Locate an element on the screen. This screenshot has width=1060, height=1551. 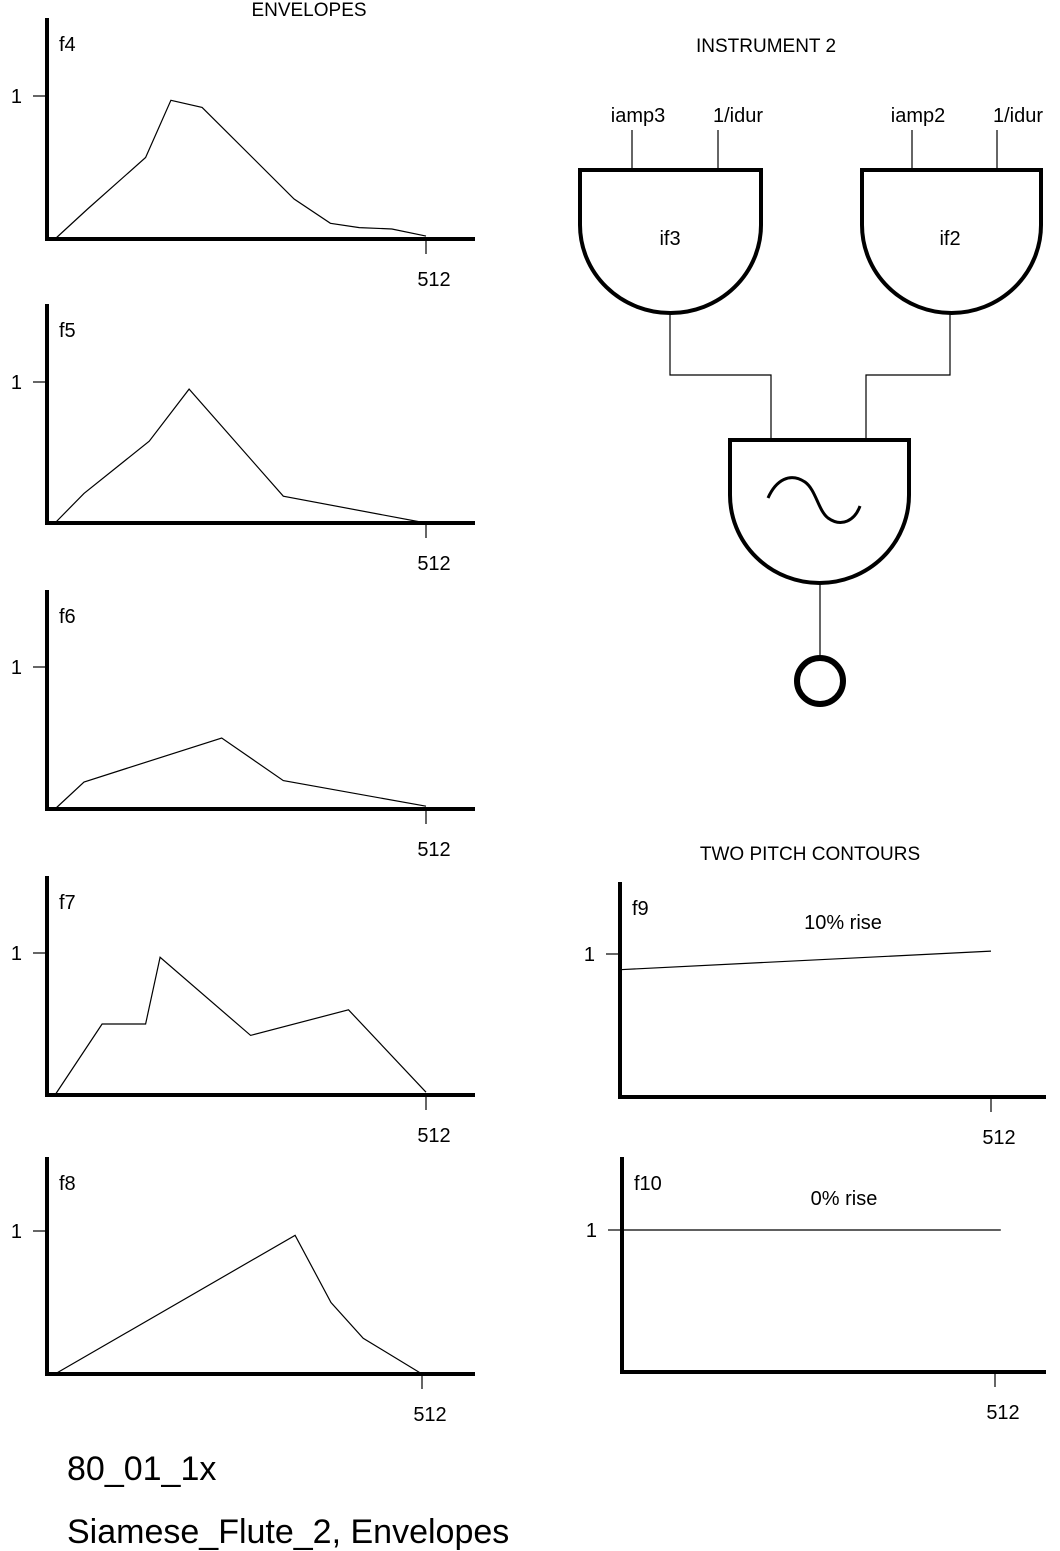
plot-f7: 1 512 f7 is located at coordinates (243, 1011).